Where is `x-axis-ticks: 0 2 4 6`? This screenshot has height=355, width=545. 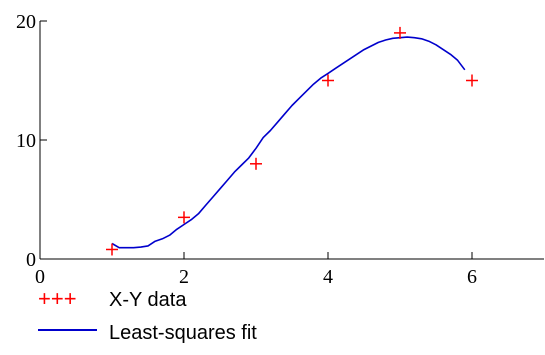 x-axis-ticks: 0 2 4 6 is located at coordinates (256, 270).